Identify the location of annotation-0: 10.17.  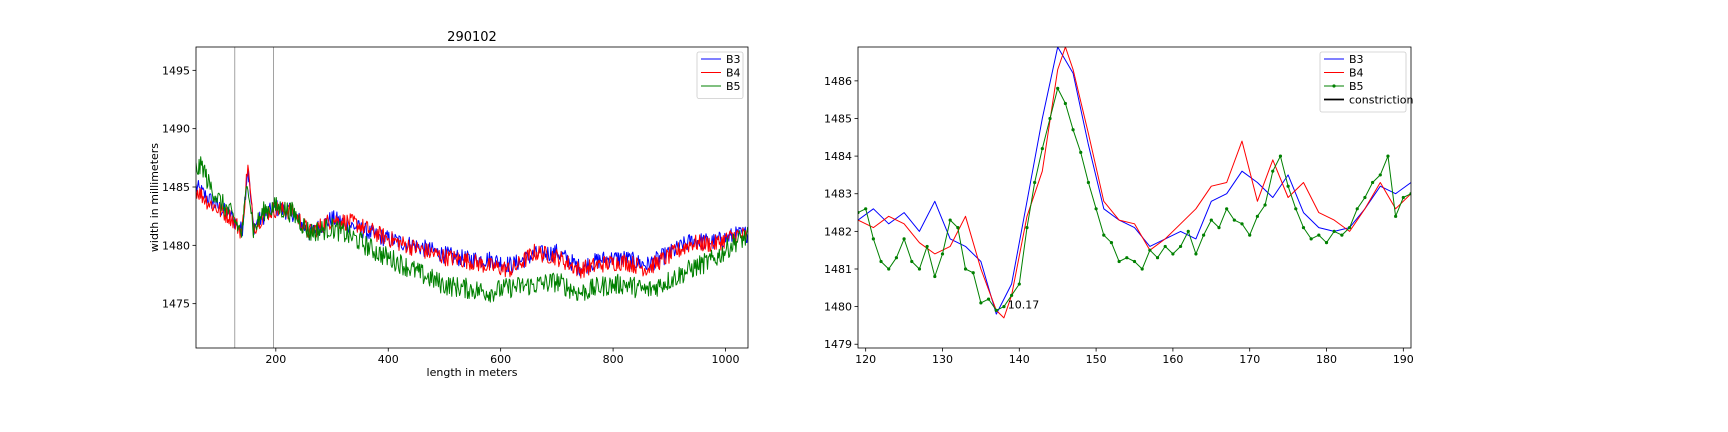
(1023, 305).